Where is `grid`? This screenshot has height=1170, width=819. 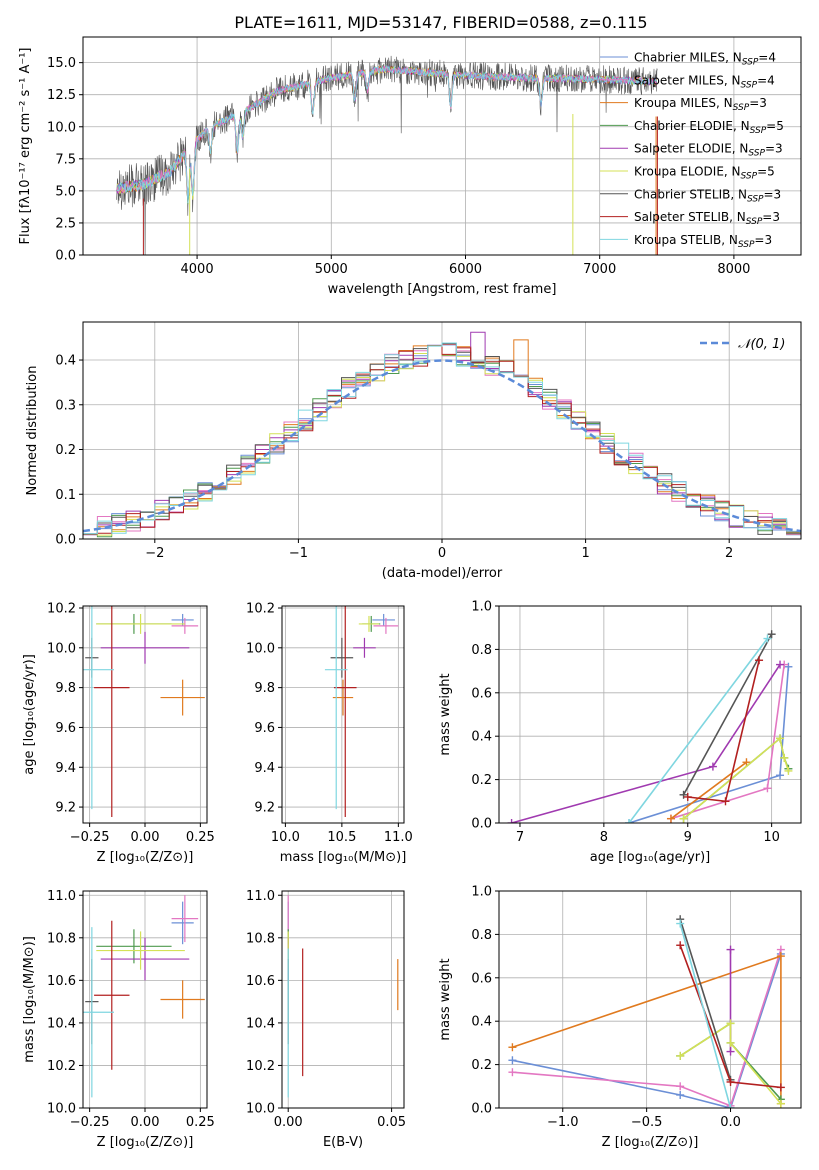
grid is located at coordinates (343, 714).